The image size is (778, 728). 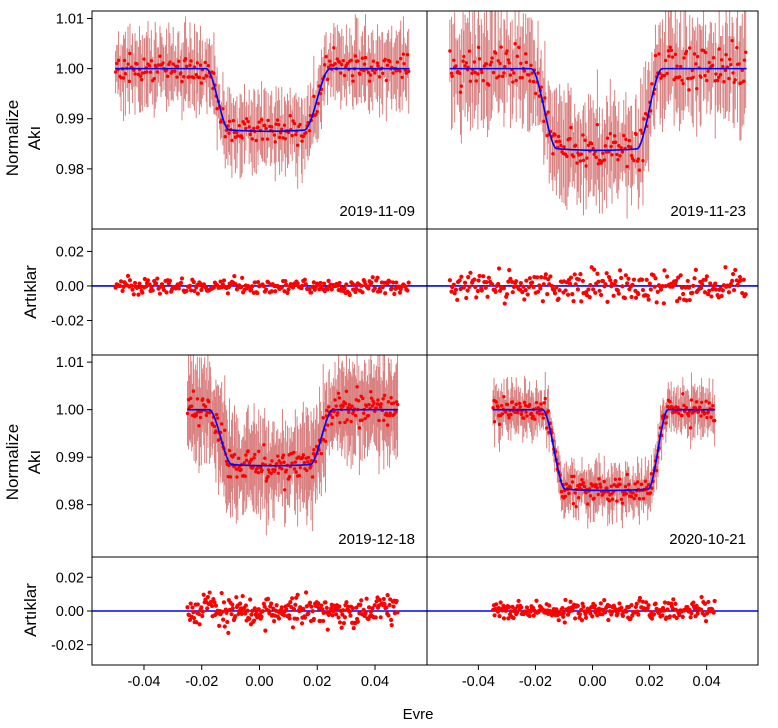 I want to click on flux-ytick-label: 0.98, so click(x=70, y=506).